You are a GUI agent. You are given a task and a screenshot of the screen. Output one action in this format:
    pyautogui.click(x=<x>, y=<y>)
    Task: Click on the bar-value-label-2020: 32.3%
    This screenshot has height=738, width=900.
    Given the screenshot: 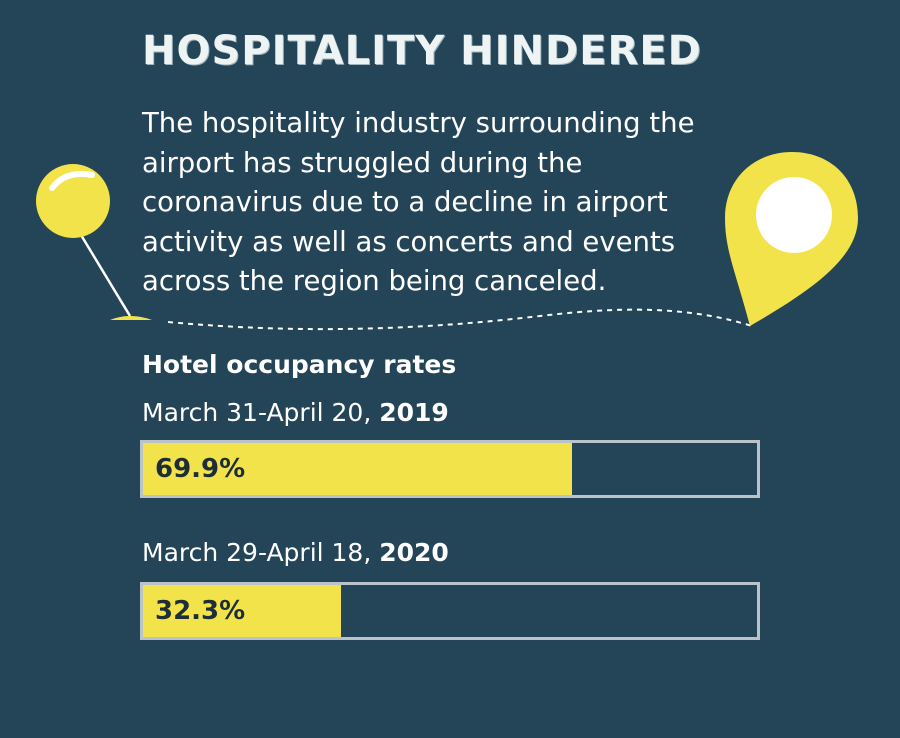 What is the action you would take?
    pyautogui.click(x=200, y=611)
    